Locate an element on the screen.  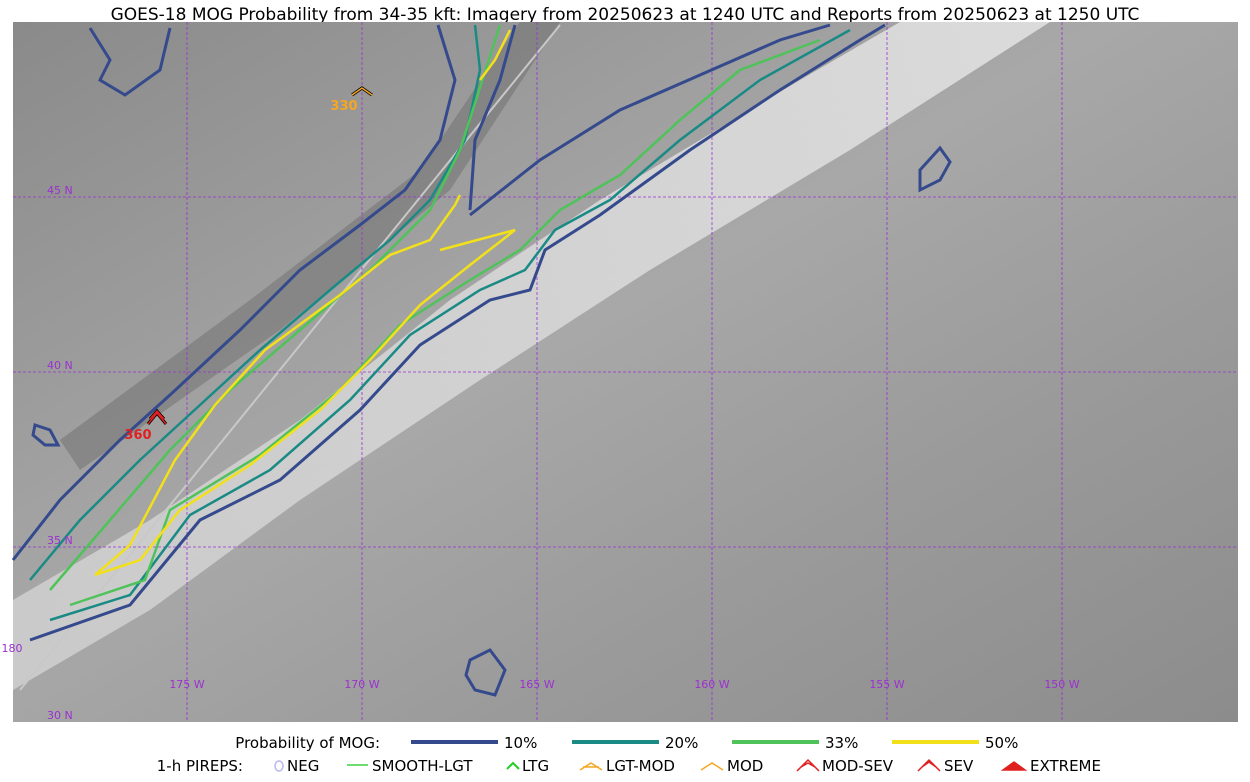
longitude-label: 160 W is located at coordinates (711, 684).